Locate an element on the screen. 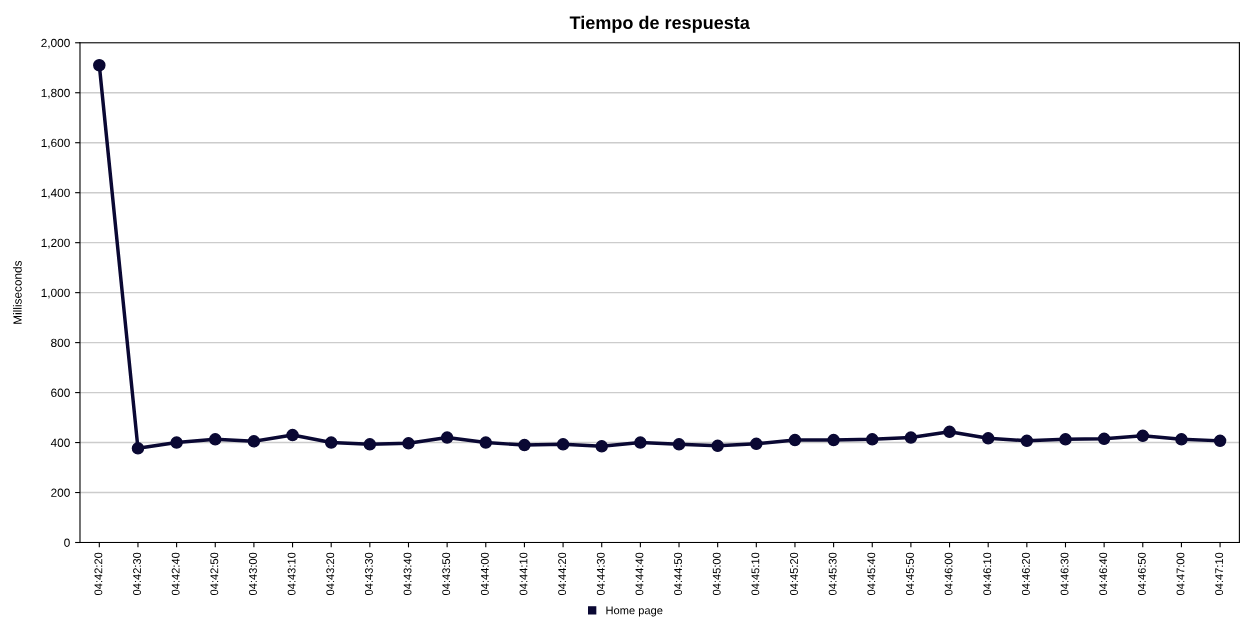 This screenshot has width=1244, height=620. y-tick-label: 1,000 is located at coordinates (55, 293).